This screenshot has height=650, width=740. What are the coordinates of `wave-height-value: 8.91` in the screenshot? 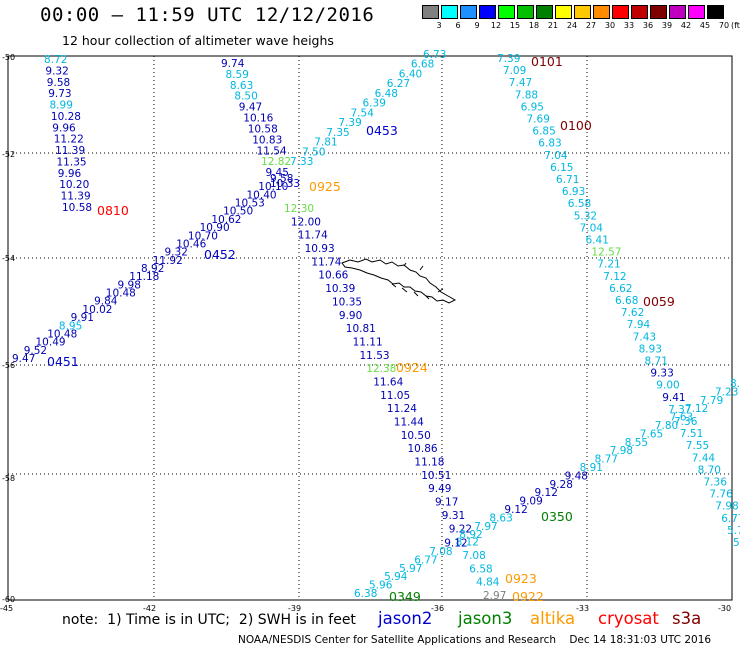 It's located at (591, 468).